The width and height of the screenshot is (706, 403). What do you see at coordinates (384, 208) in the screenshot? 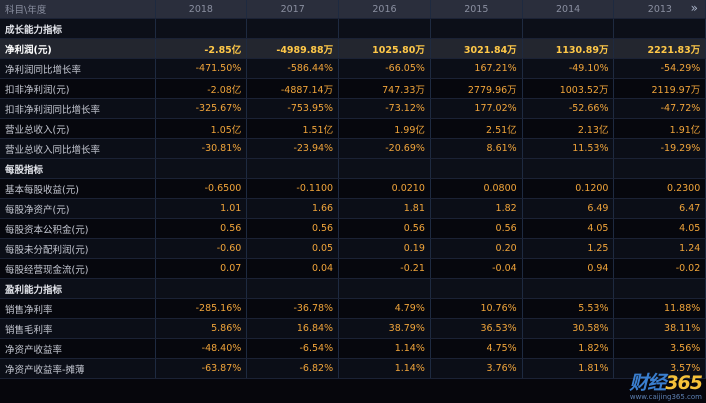
I see `value-cell: 1.81` at bounding box center [384, 208].